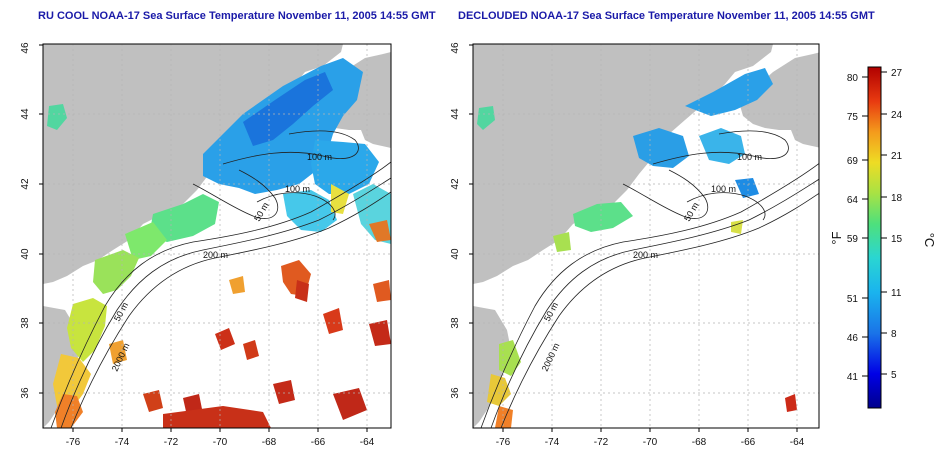 This screenshot has height=475, width=950. Describe the element at coordinates (853, 117) in the screenshot. I see `f-tick-1: 75` at that location.